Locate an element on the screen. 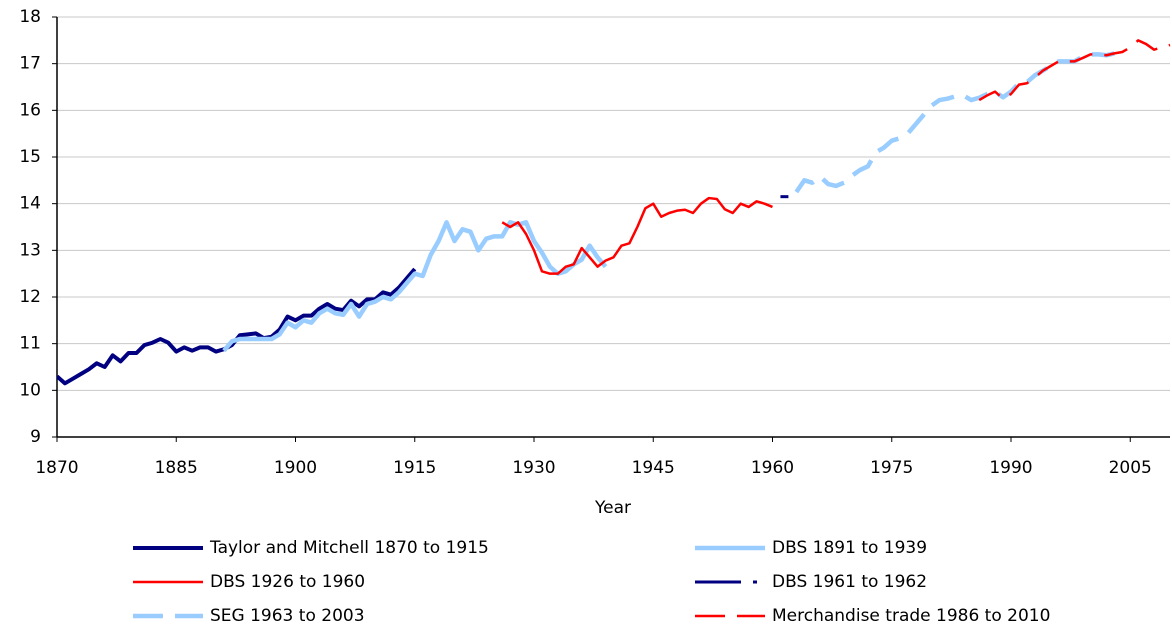 The image size is (1172, 631). x-tick-label: 1900 is located at coordinates (295, 468).